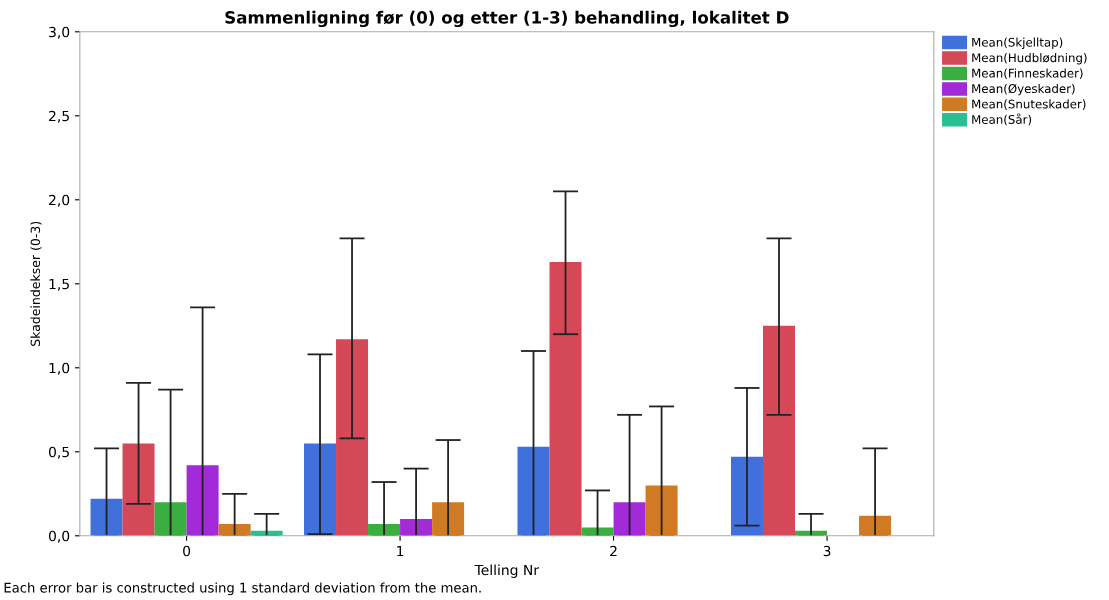  I want to click on y-axis-title: Skadeindekser (0-3), so click(36, 283).